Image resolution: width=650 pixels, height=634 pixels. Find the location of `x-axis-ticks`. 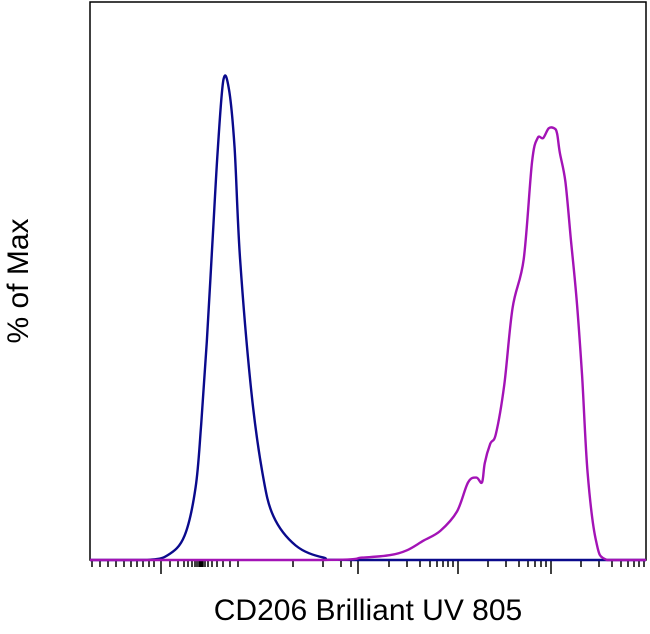

x-axis-ticks is located at coordinates (368, 567).